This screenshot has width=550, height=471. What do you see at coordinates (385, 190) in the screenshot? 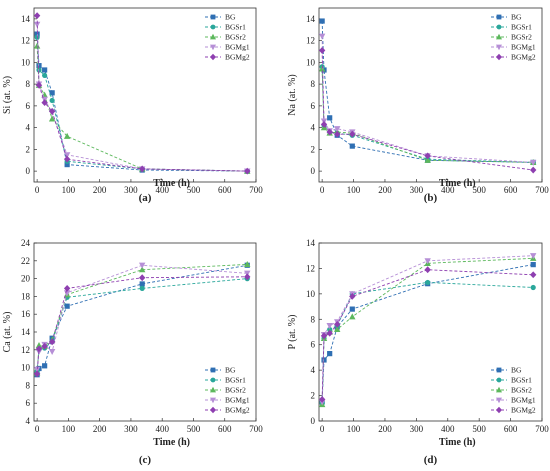
I see `x-tick-label: 200` at bounding box center [385, 190].